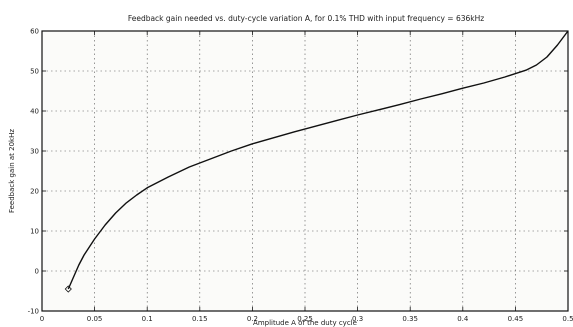 The width and height of the screenshot is (573, 327). I want to click on x-tick-label: 0.15, so click(200, 319).